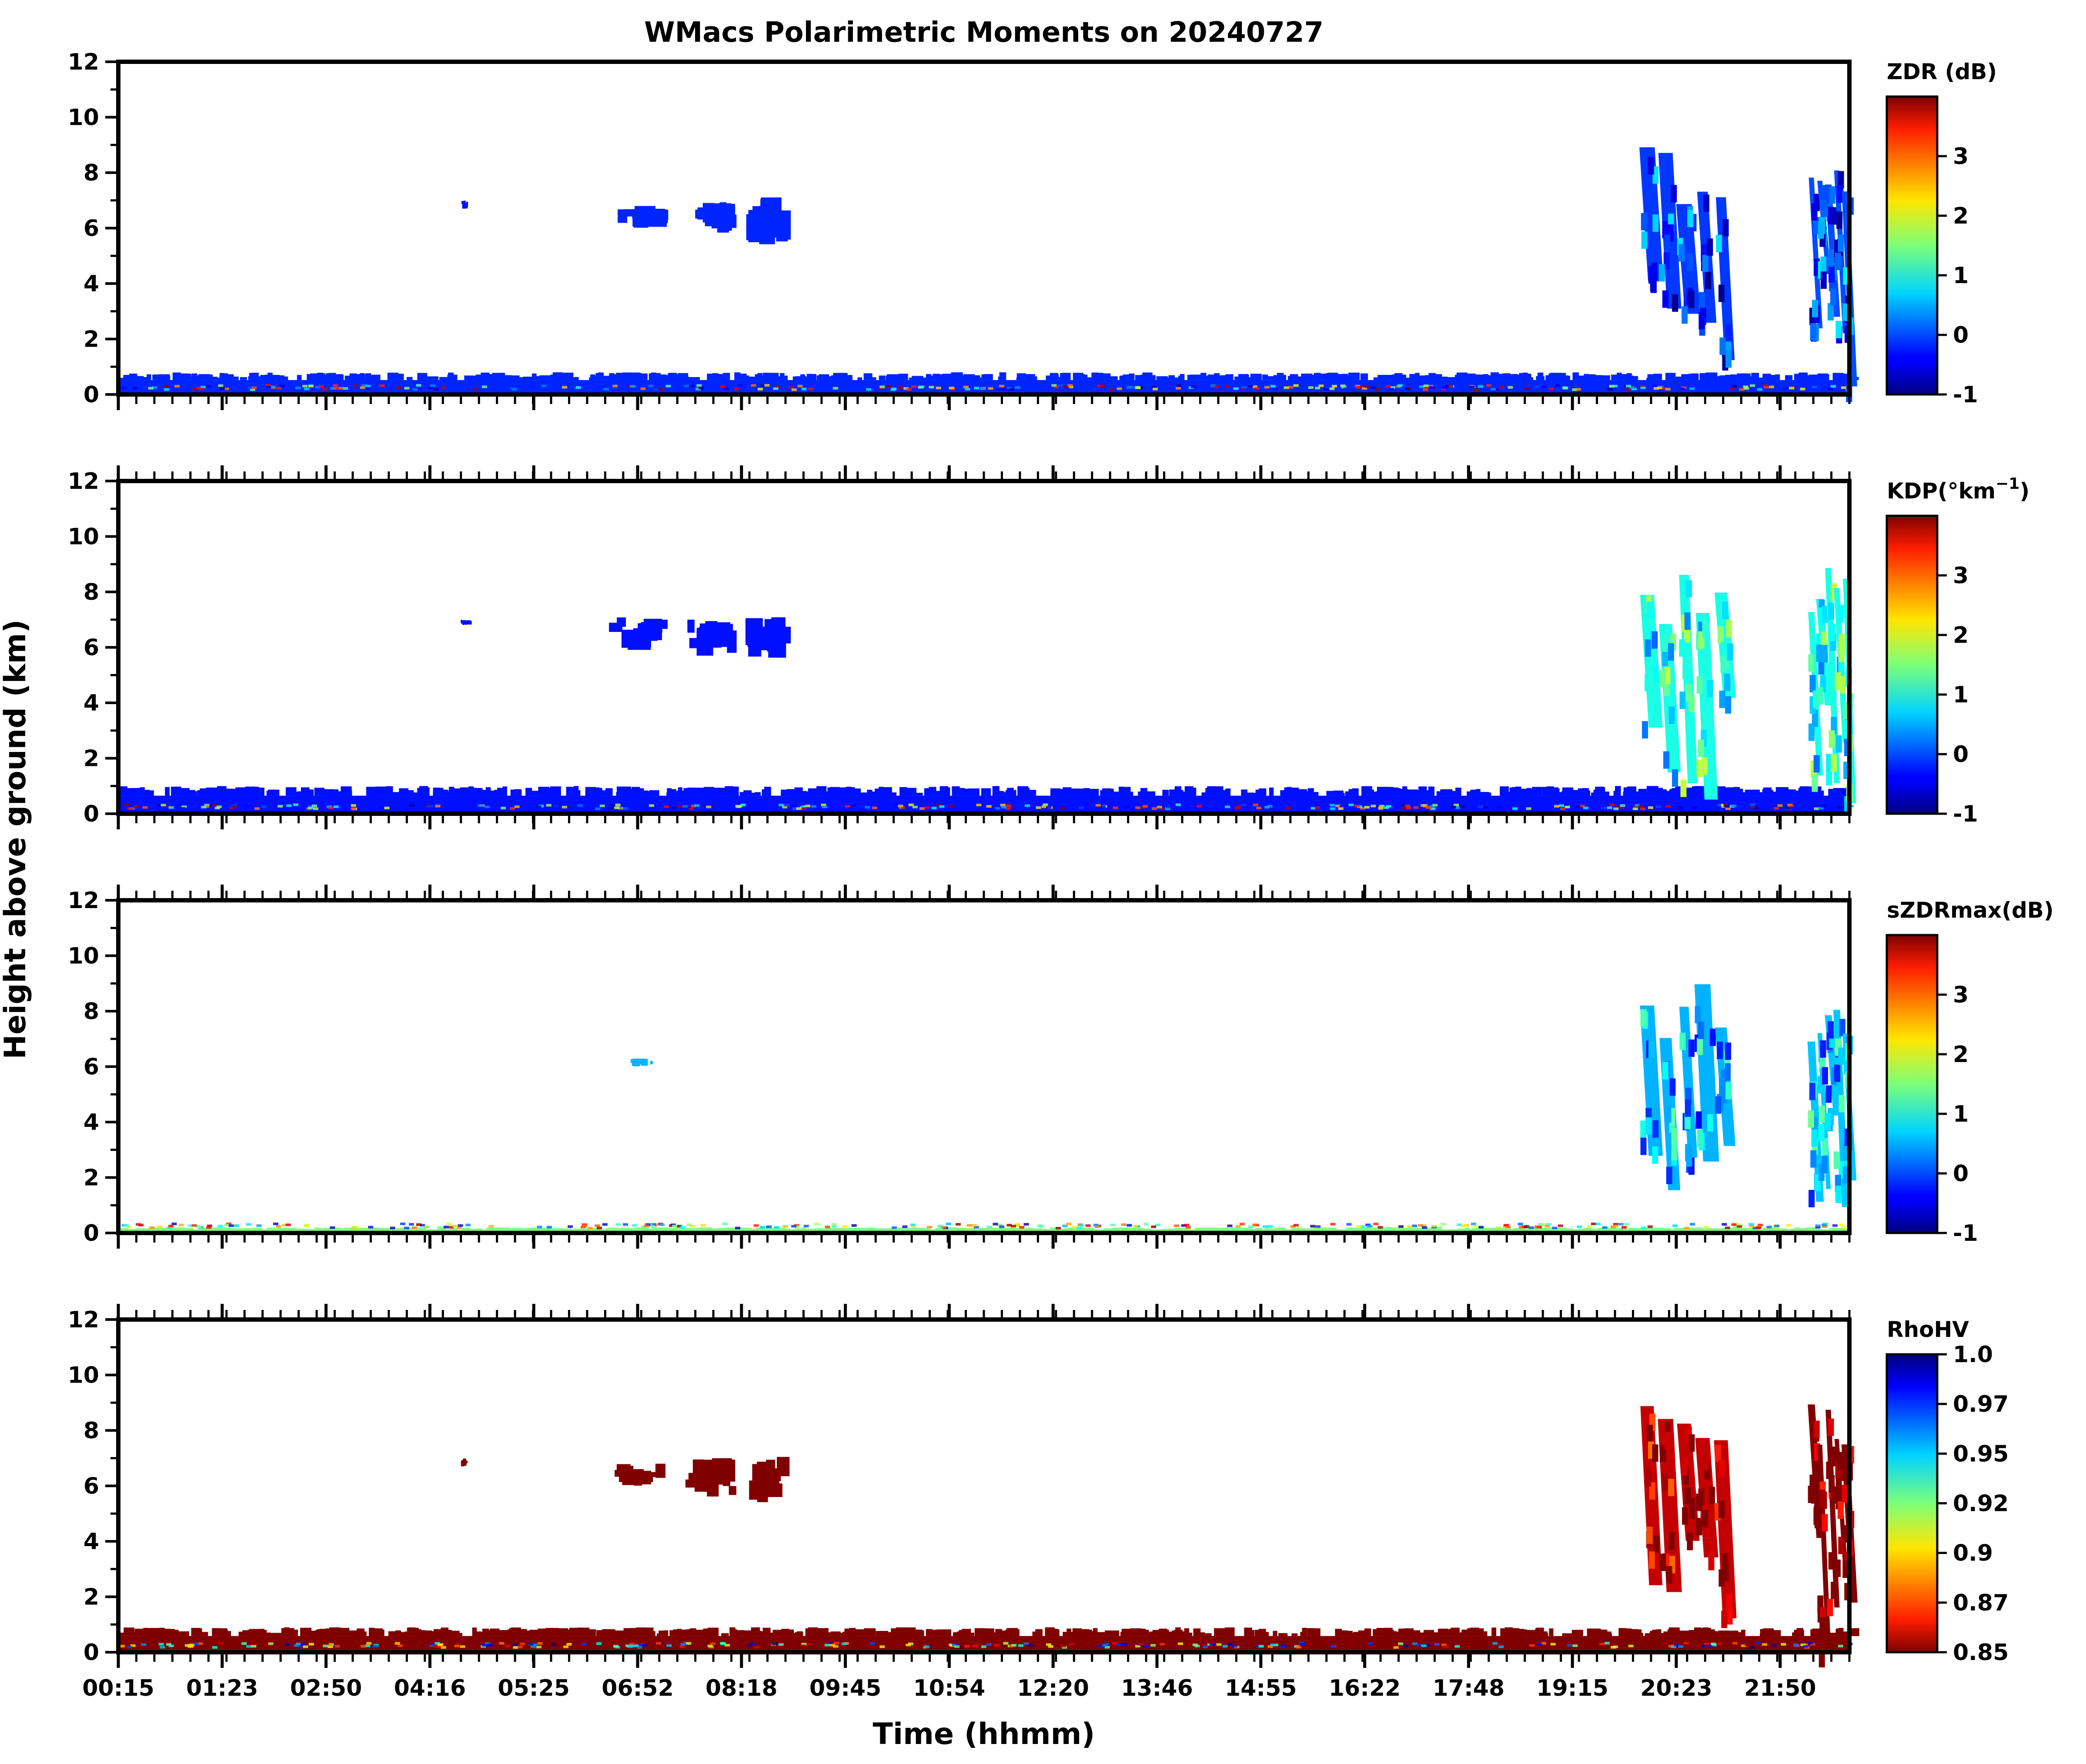 Image resolution: width=2086 pixels, height=1764 pixels. What do you see at coordinates (1053, 1688) in the screenshot?
I see `x-tick-label: 12:20` at bounding box center [1053, 1688].